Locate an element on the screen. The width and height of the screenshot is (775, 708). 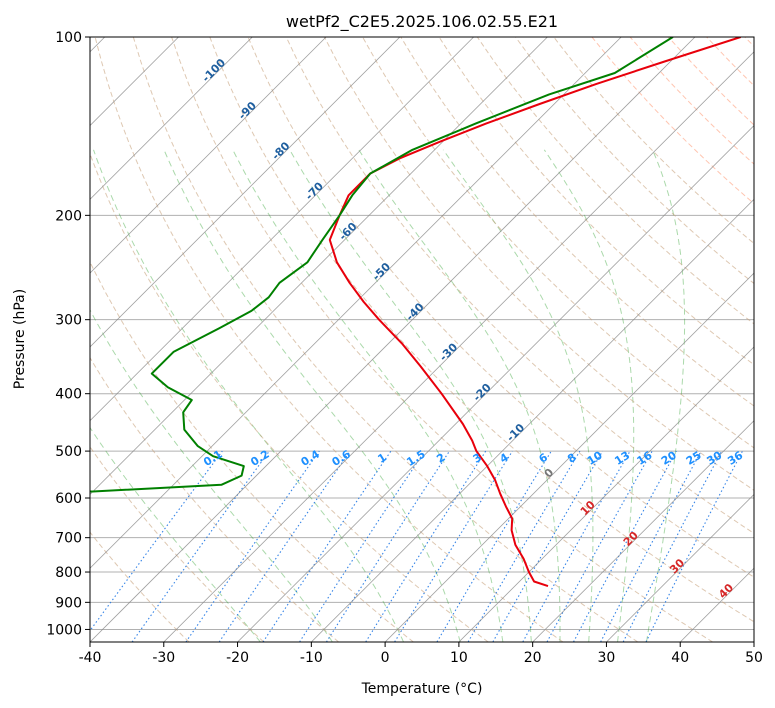
mixing-ratio-label: 4 is located at coordinates (504, 458).